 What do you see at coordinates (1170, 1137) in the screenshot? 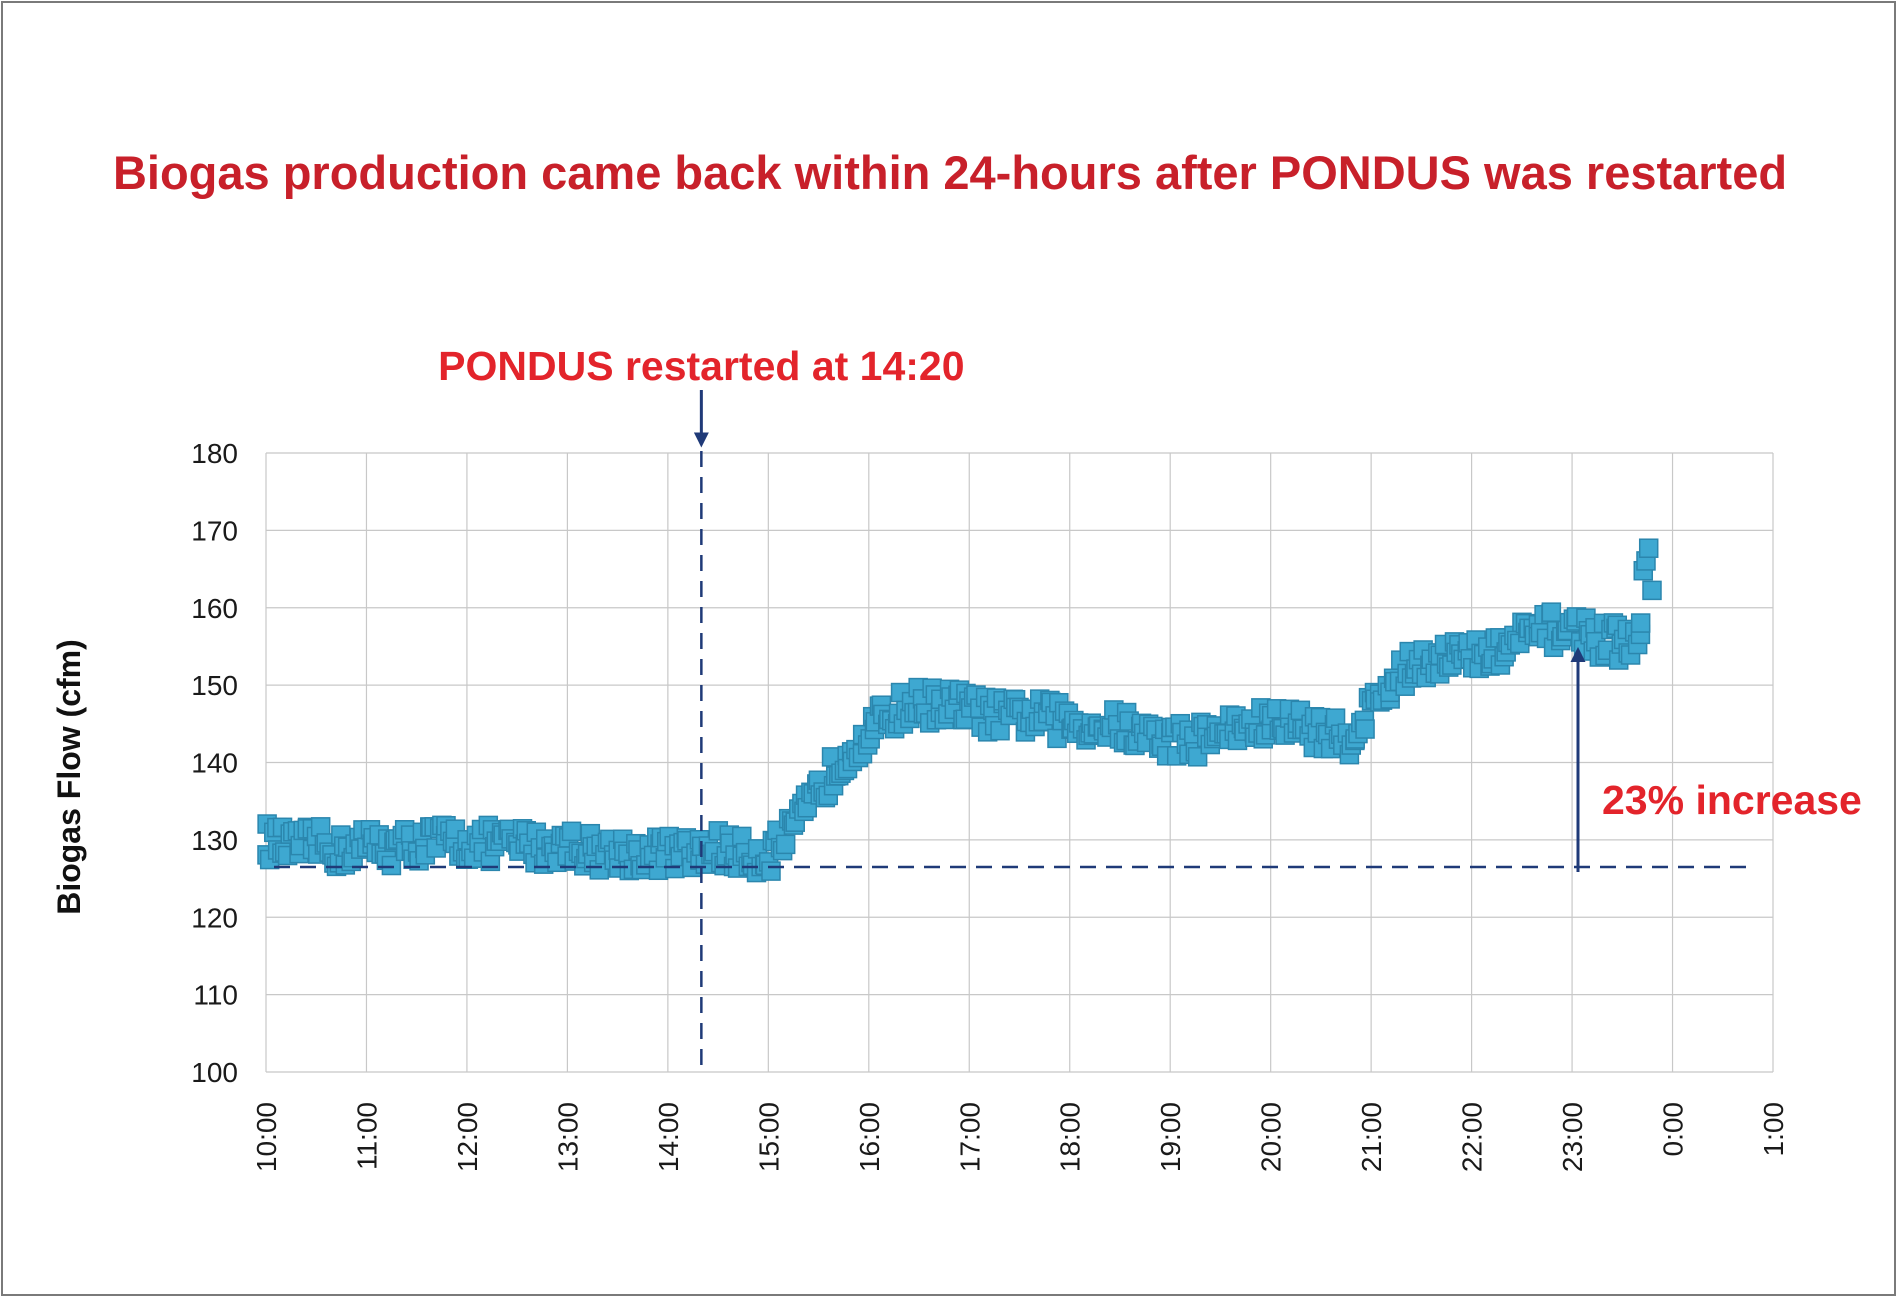
I see `x-tick-label: 19:00` at bounding box center [1170, 1137].